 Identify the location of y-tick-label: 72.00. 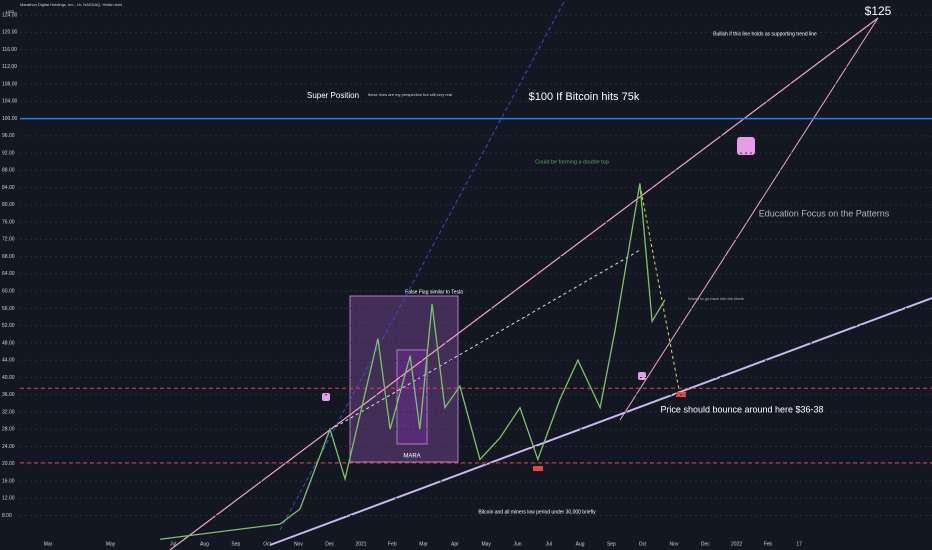
(8, 240).